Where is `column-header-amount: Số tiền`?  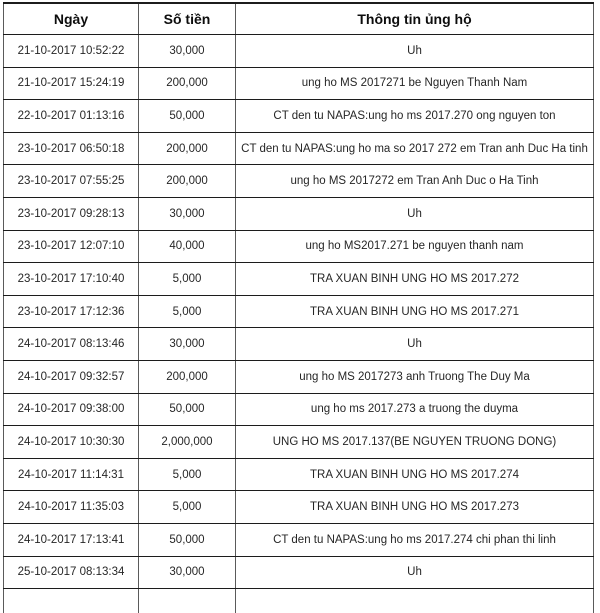
column-header-amount: Số tiền is located at coordinates (187, 19).